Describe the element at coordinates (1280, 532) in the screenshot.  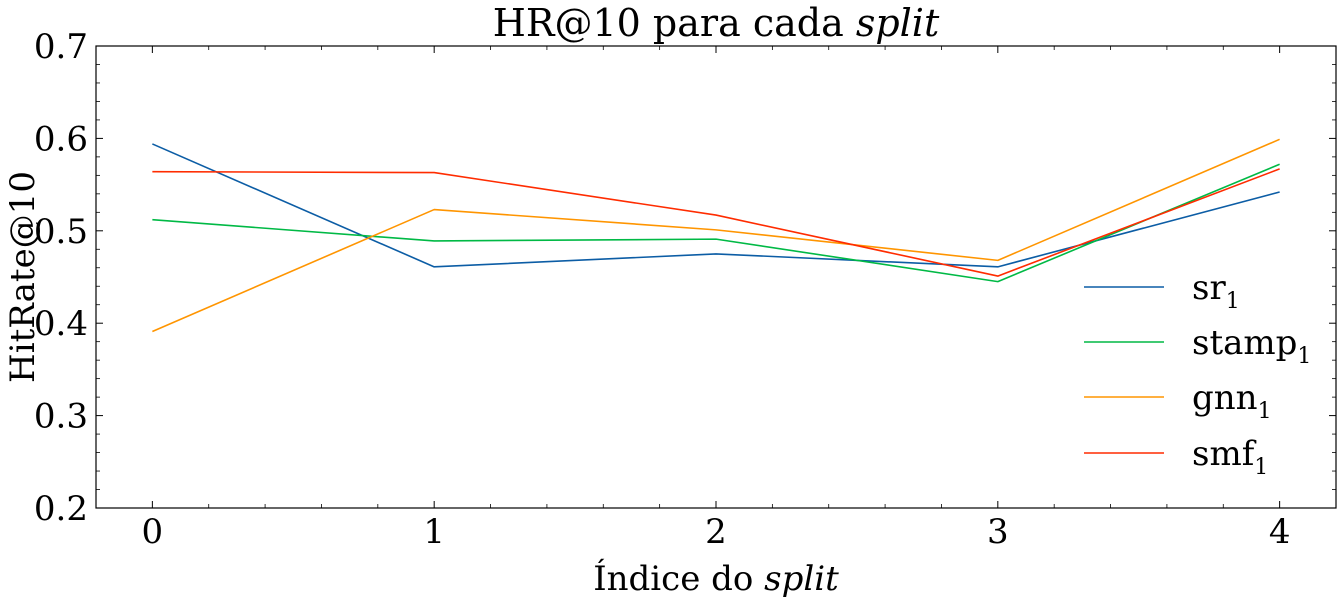
I see `x-tick-label: 4` at that location.